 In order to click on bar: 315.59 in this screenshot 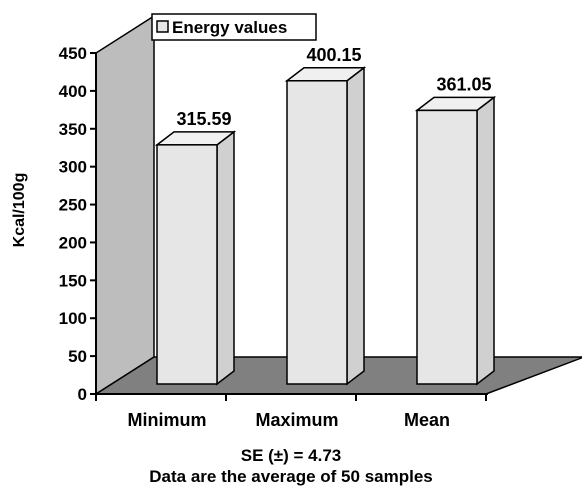, I will do `click(195, 247)`.